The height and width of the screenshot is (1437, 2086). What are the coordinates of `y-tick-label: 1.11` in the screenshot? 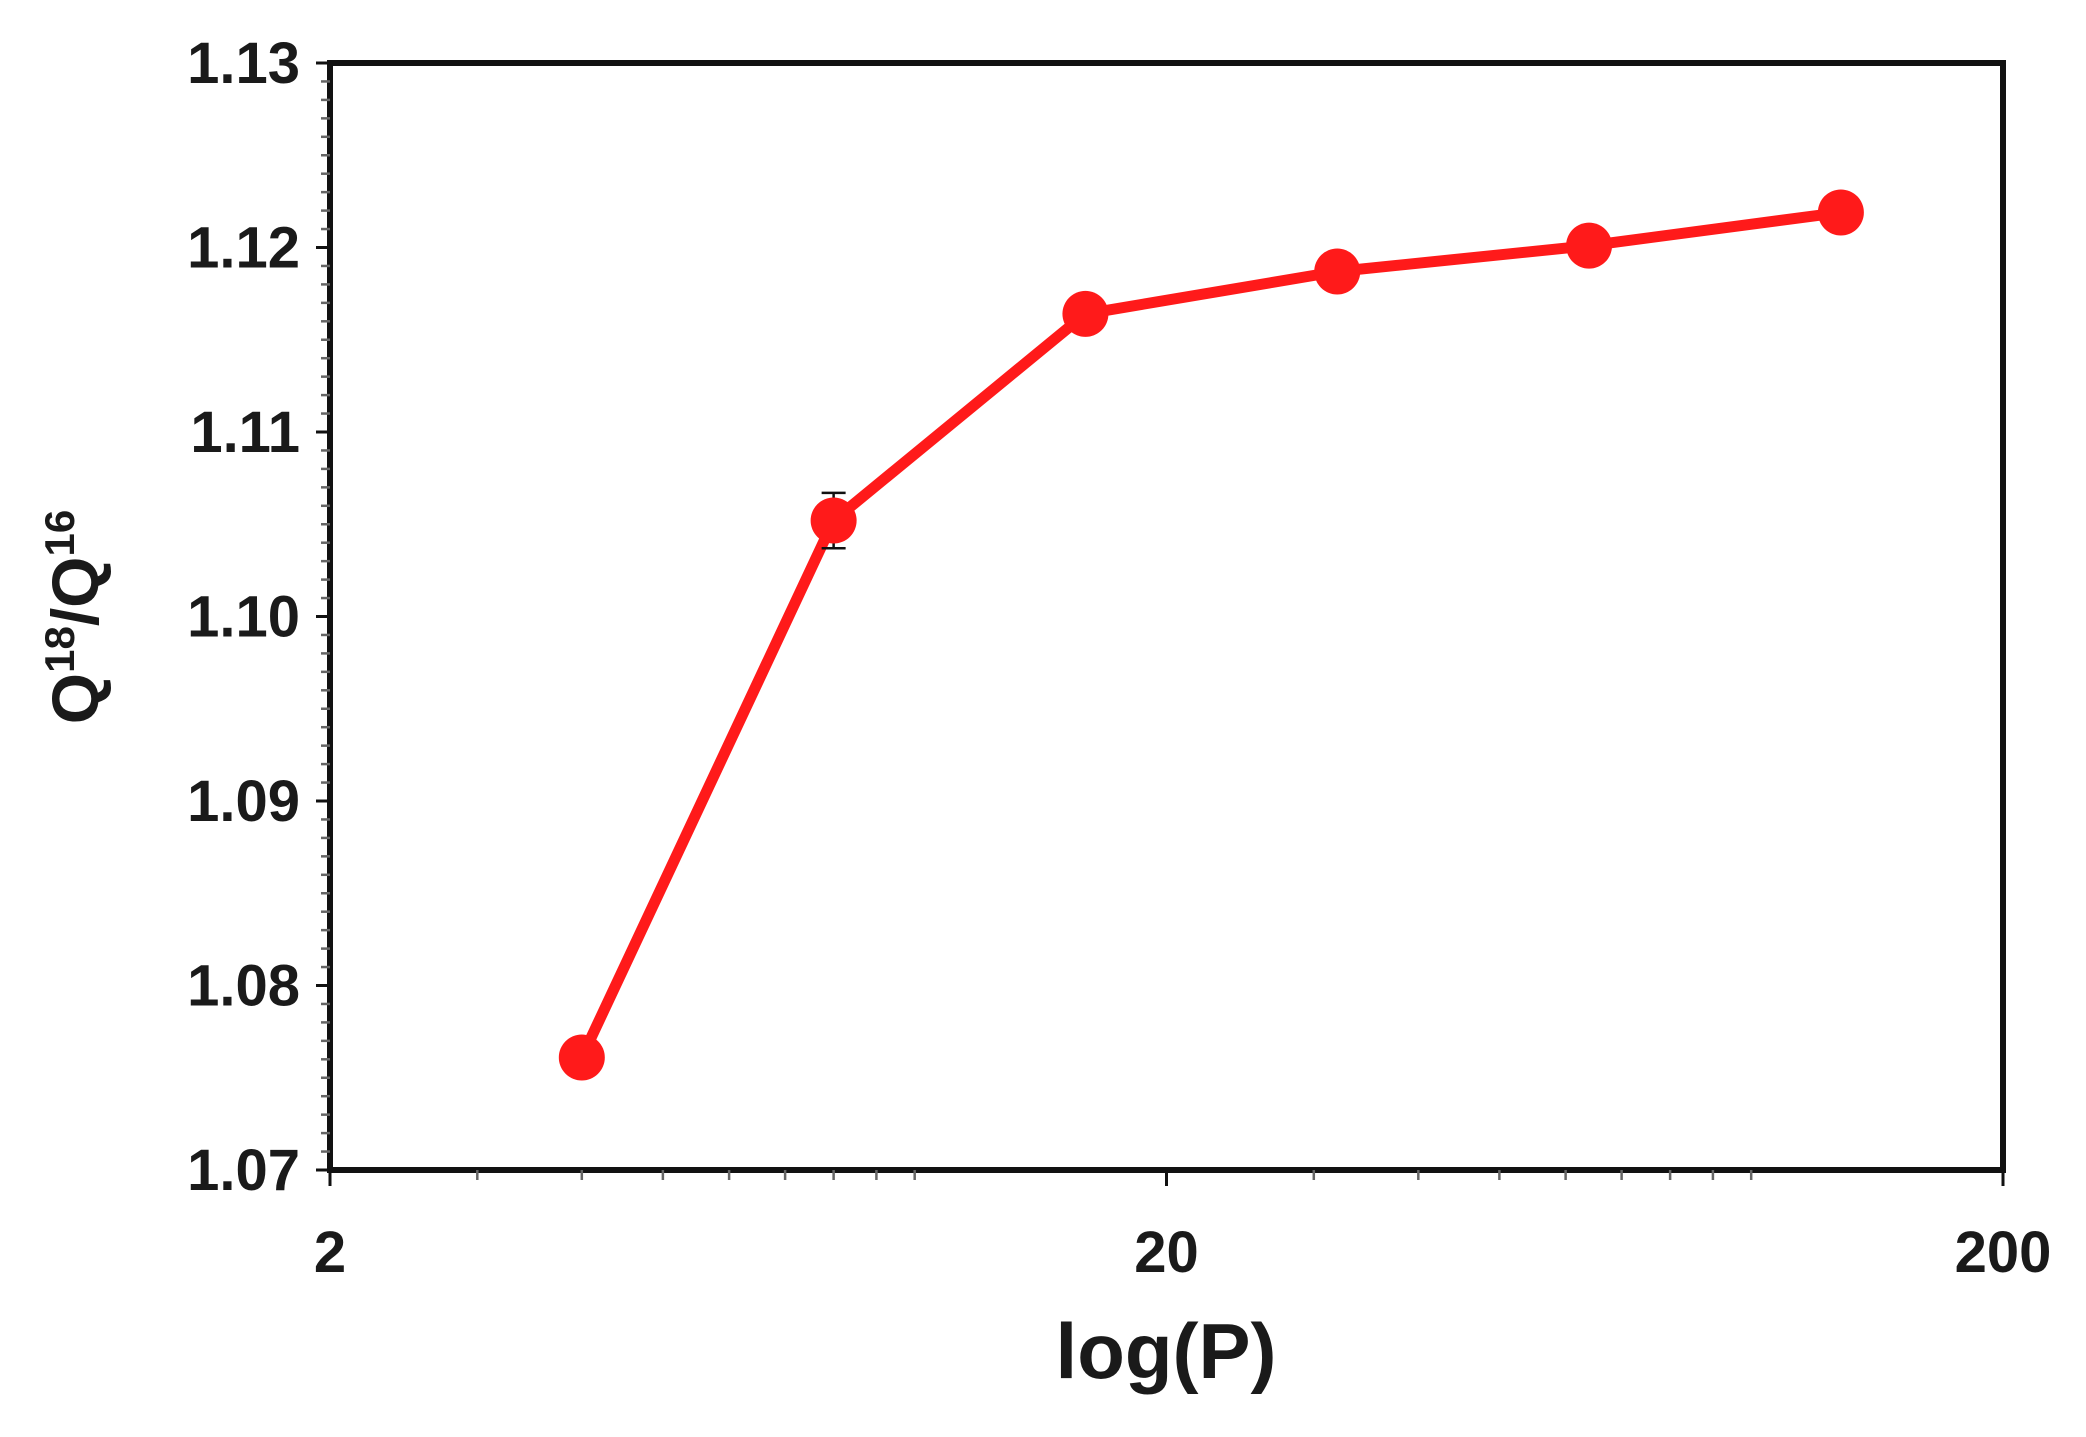 It's located at (245, 432).